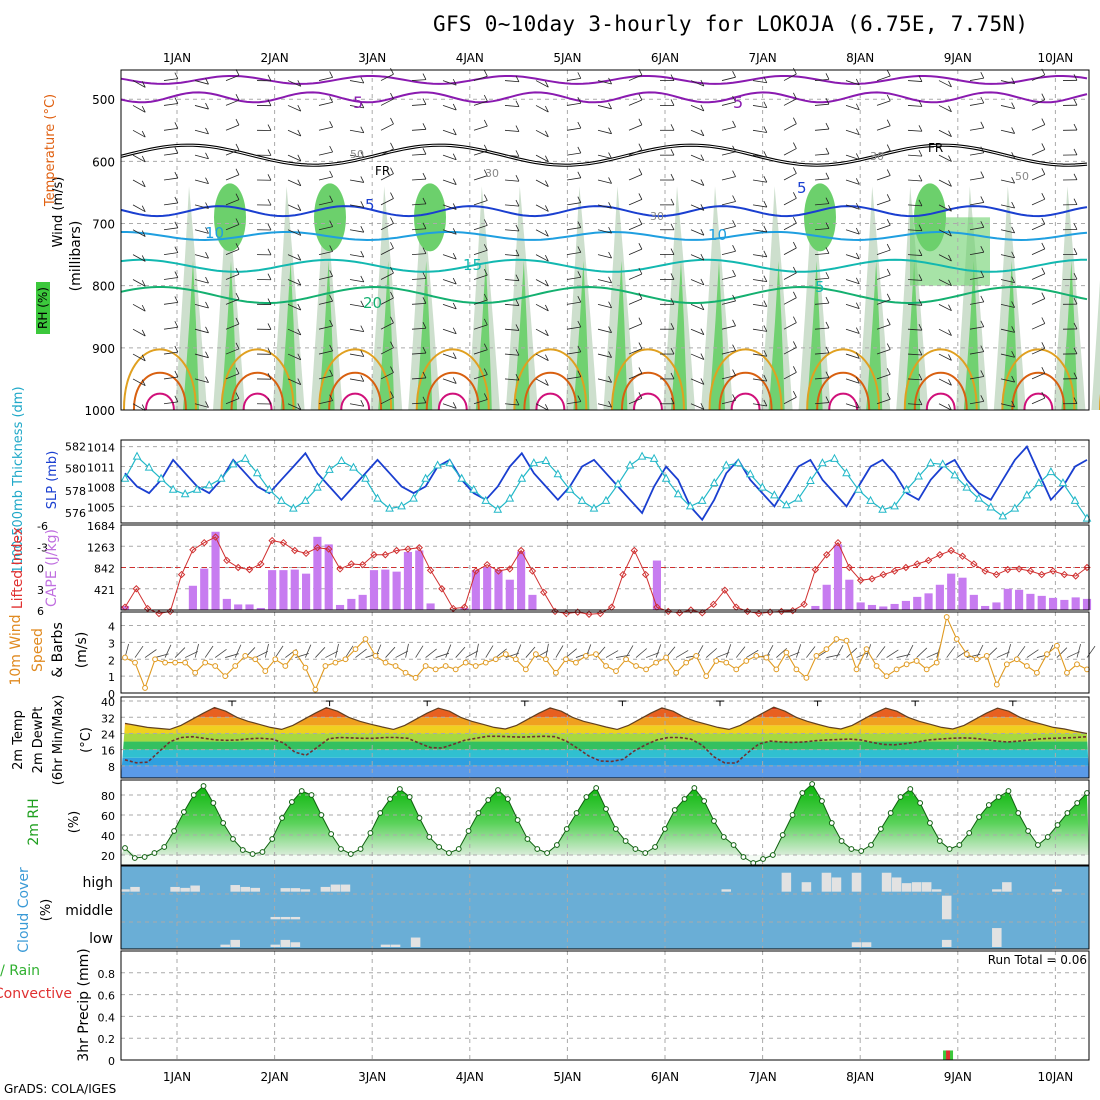 The width and height of the screenshot is (1100, 1100). What do you see at coordinates (605, 652) in the screenshot?
I see `wind-frame` at bounding box center [605, 652].